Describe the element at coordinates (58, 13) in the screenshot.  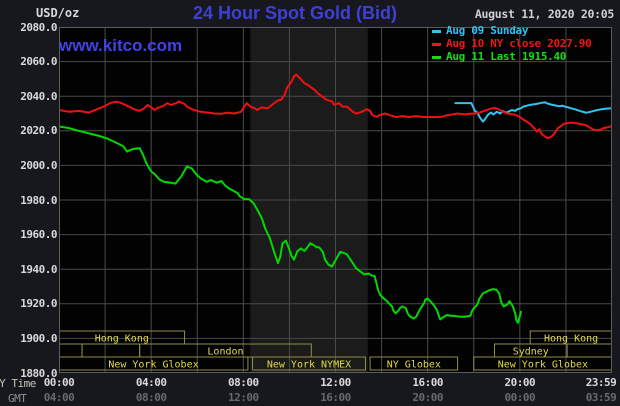
I see `y-axis-units-label: USD/oz` at that location.